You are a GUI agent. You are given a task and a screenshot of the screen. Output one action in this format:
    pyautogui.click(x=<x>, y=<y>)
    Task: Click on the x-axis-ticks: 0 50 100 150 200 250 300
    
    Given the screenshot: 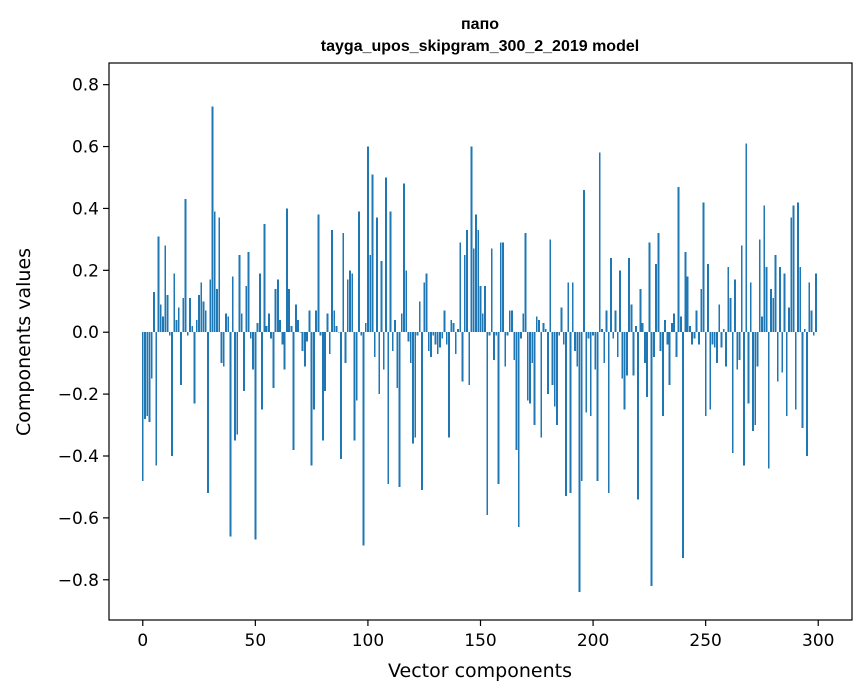 What is the action you would take?
    pyautogui.click(x=485, y=635)
    